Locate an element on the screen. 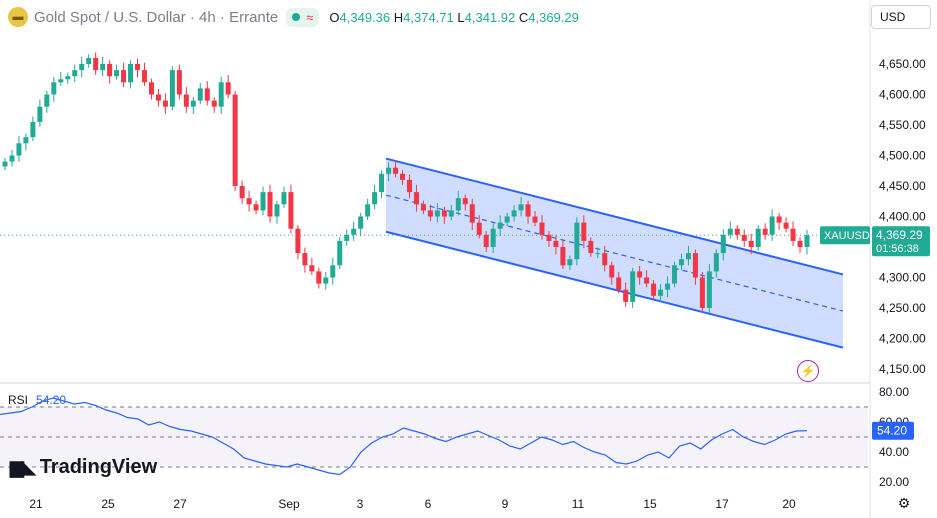 This screenshot has width=937, height=518. last-price-box is located at coordinates (901, 241).